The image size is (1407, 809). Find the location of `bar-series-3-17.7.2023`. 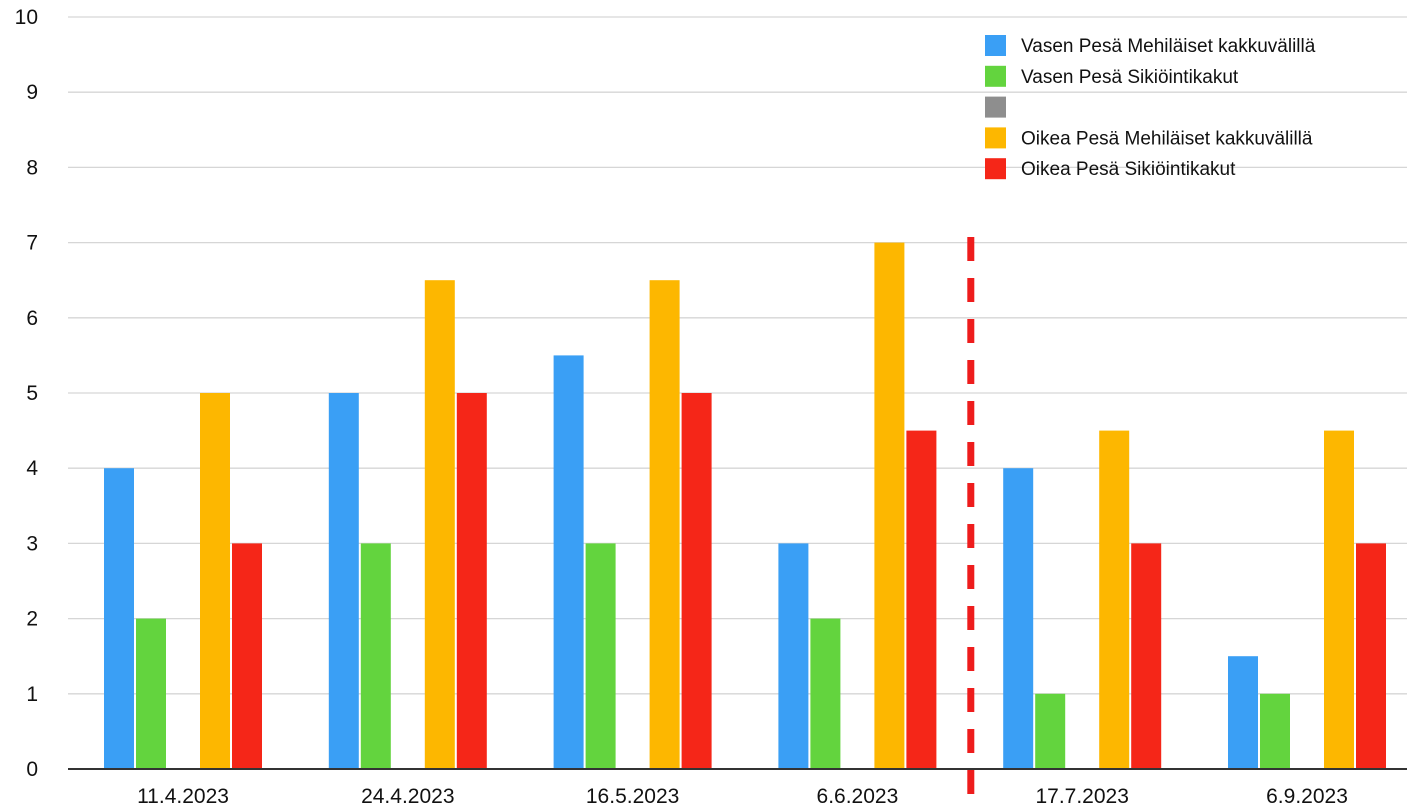

bar-series-3-17.7.2023 is located at coordinates (1114, 599).